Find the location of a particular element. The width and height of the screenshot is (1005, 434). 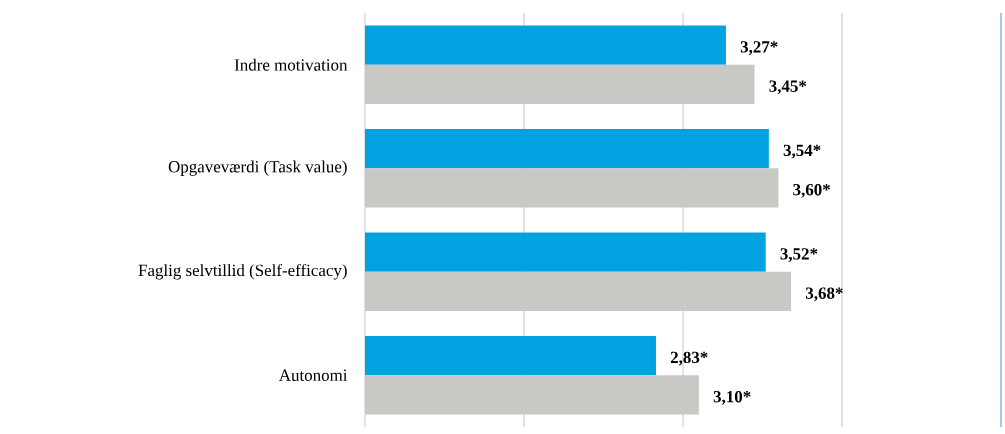

y-tick-label: Autonomi is located at coordinates (313, 375).